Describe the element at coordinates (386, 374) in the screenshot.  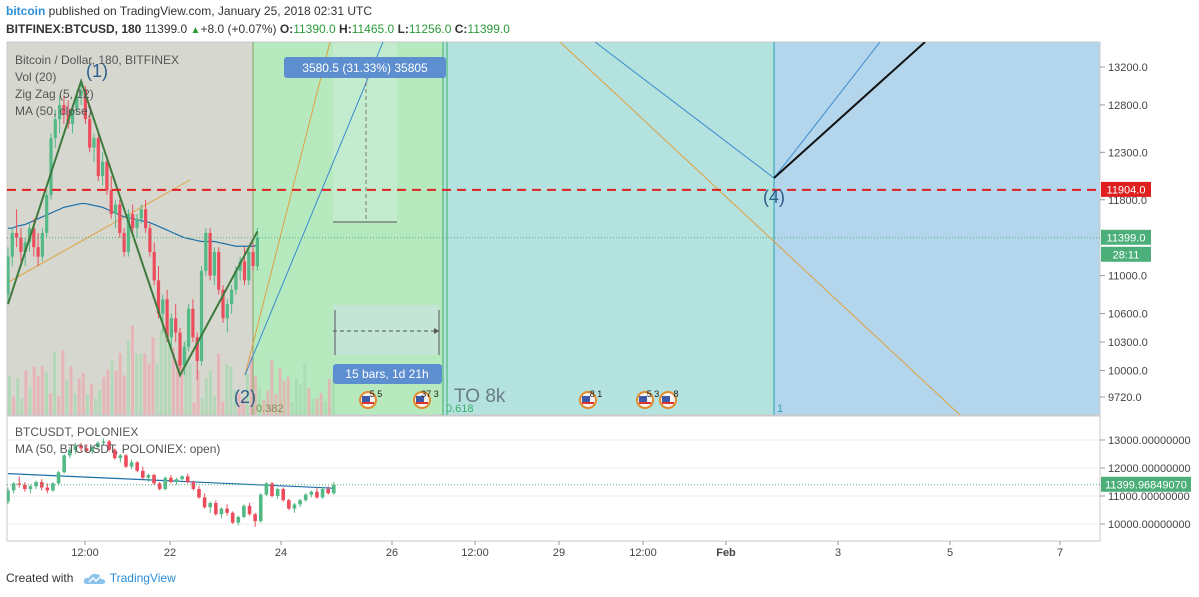
I see `bar-range-text: 15 bars, 1d 21h` at that location.